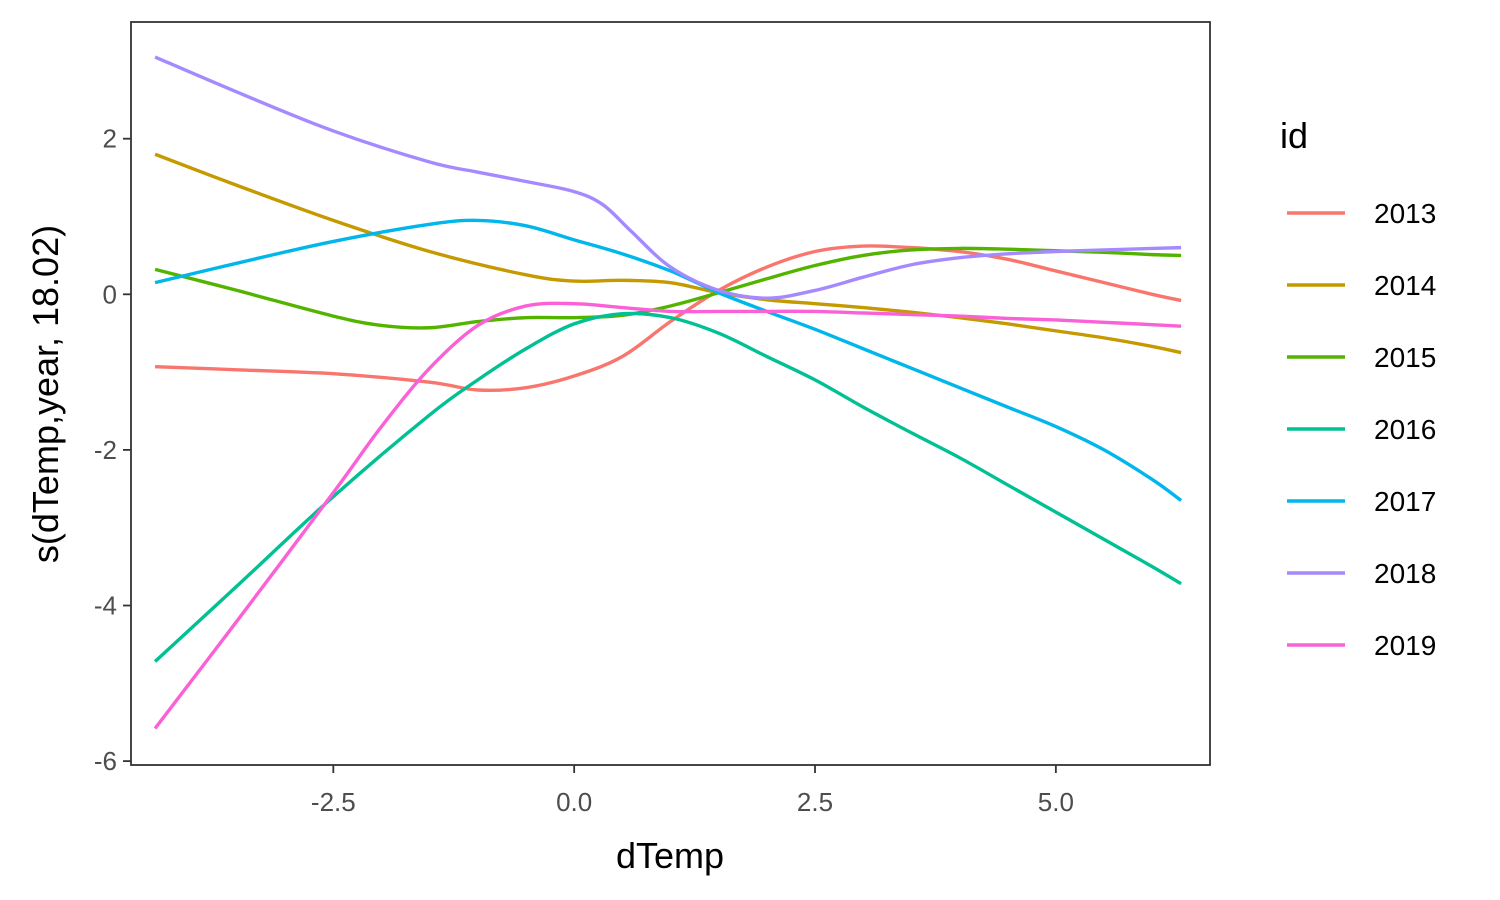 The height and width of the screenshot is (900, 1500). Describe the element at coordinates (1405, 429) in the screenshot. I see `legend-label-2016: 2016` at that location.